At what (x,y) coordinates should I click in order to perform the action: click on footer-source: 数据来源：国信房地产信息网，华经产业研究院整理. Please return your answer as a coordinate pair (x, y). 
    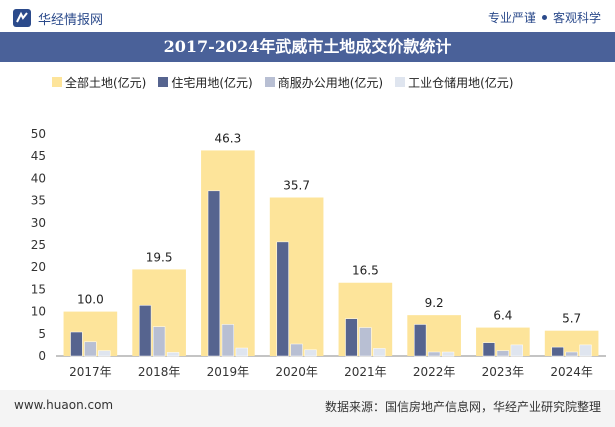
    Looking at the image, I should click on (462, 407).